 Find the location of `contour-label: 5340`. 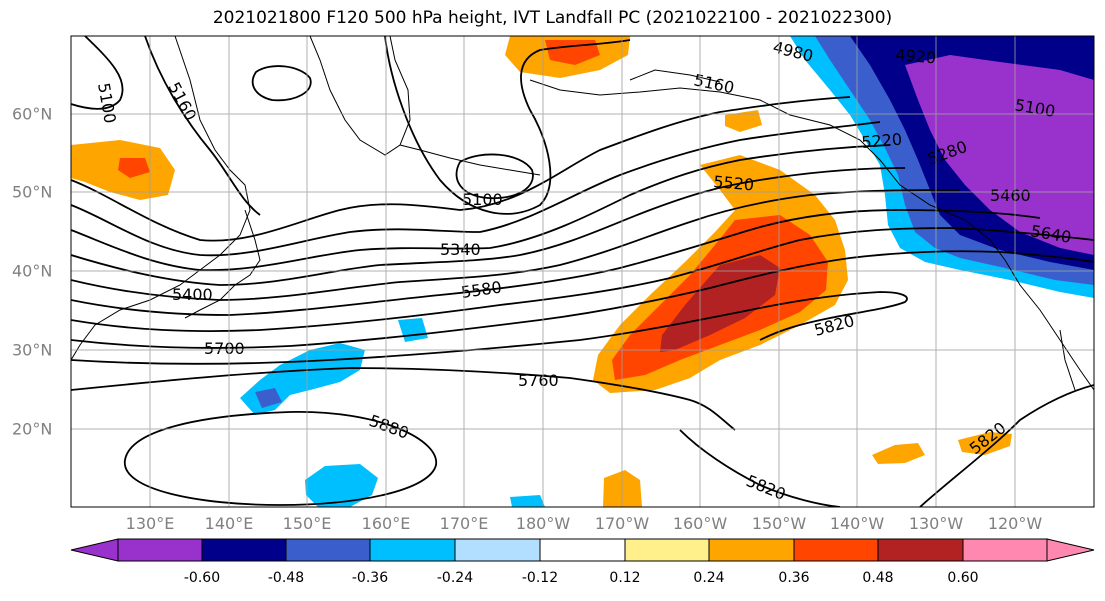

contour-label: 5340 is located at coordinates (460, 249).